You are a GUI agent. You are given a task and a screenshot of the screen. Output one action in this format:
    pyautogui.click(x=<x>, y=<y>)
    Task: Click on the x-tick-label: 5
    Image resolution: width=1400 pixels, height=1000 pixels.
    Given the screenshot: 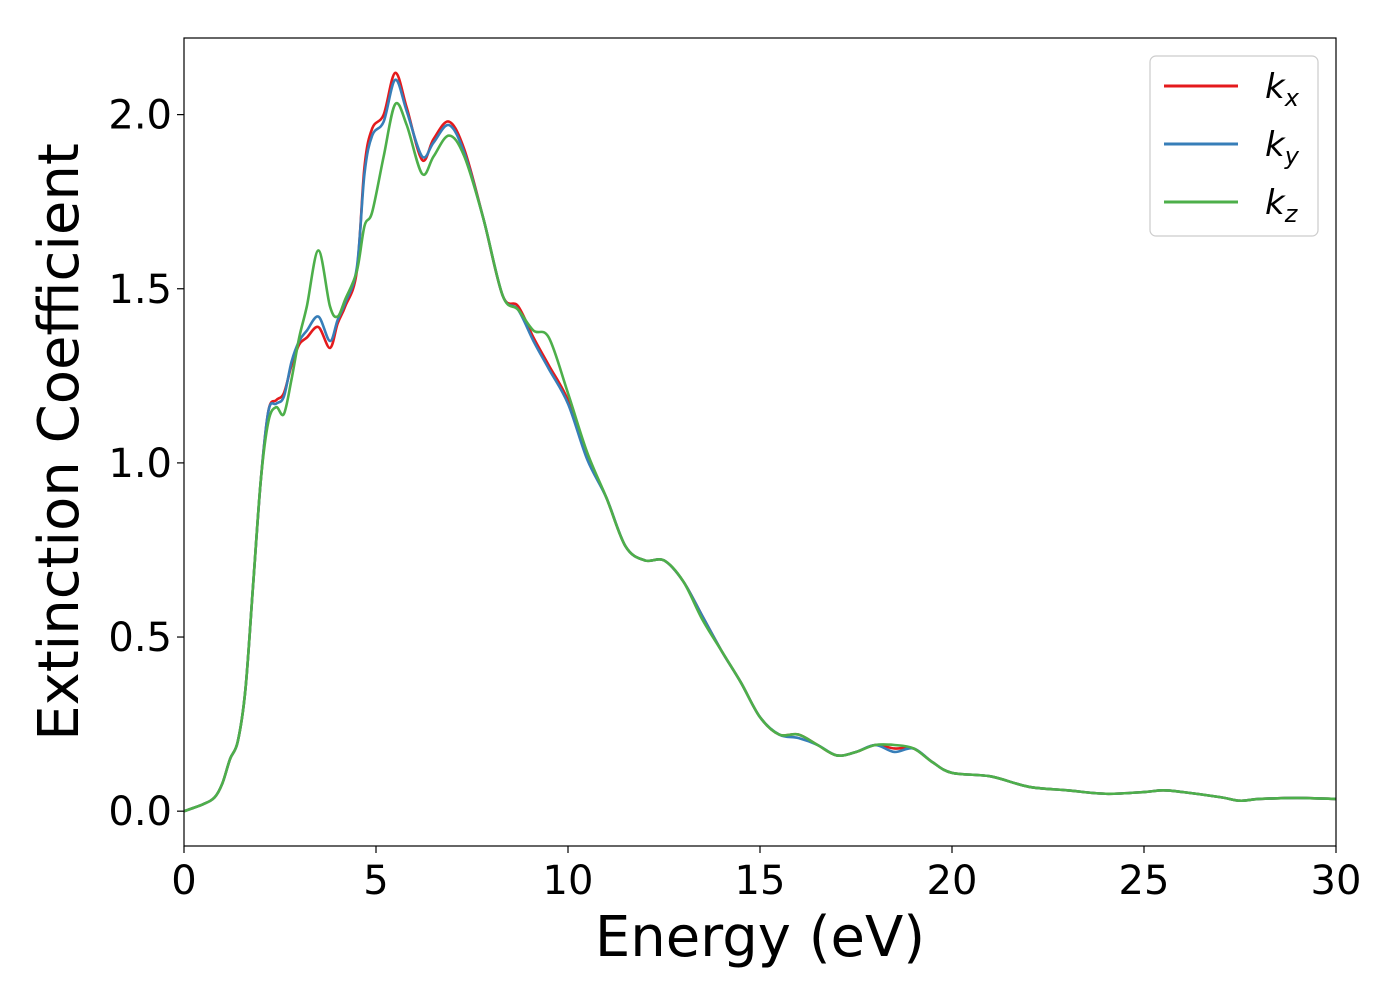 What is the action you would take?
    pyautogui.click(x=375, y=881)
    